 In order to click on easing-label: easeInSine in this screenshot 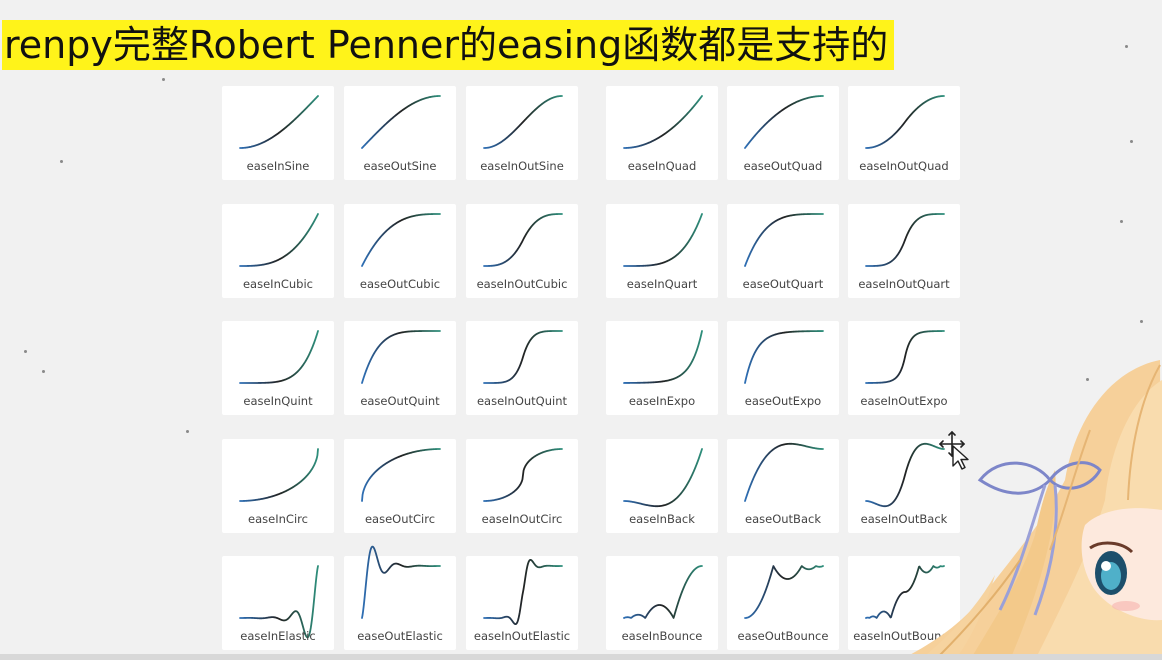, I will do `click(278, 166)`.